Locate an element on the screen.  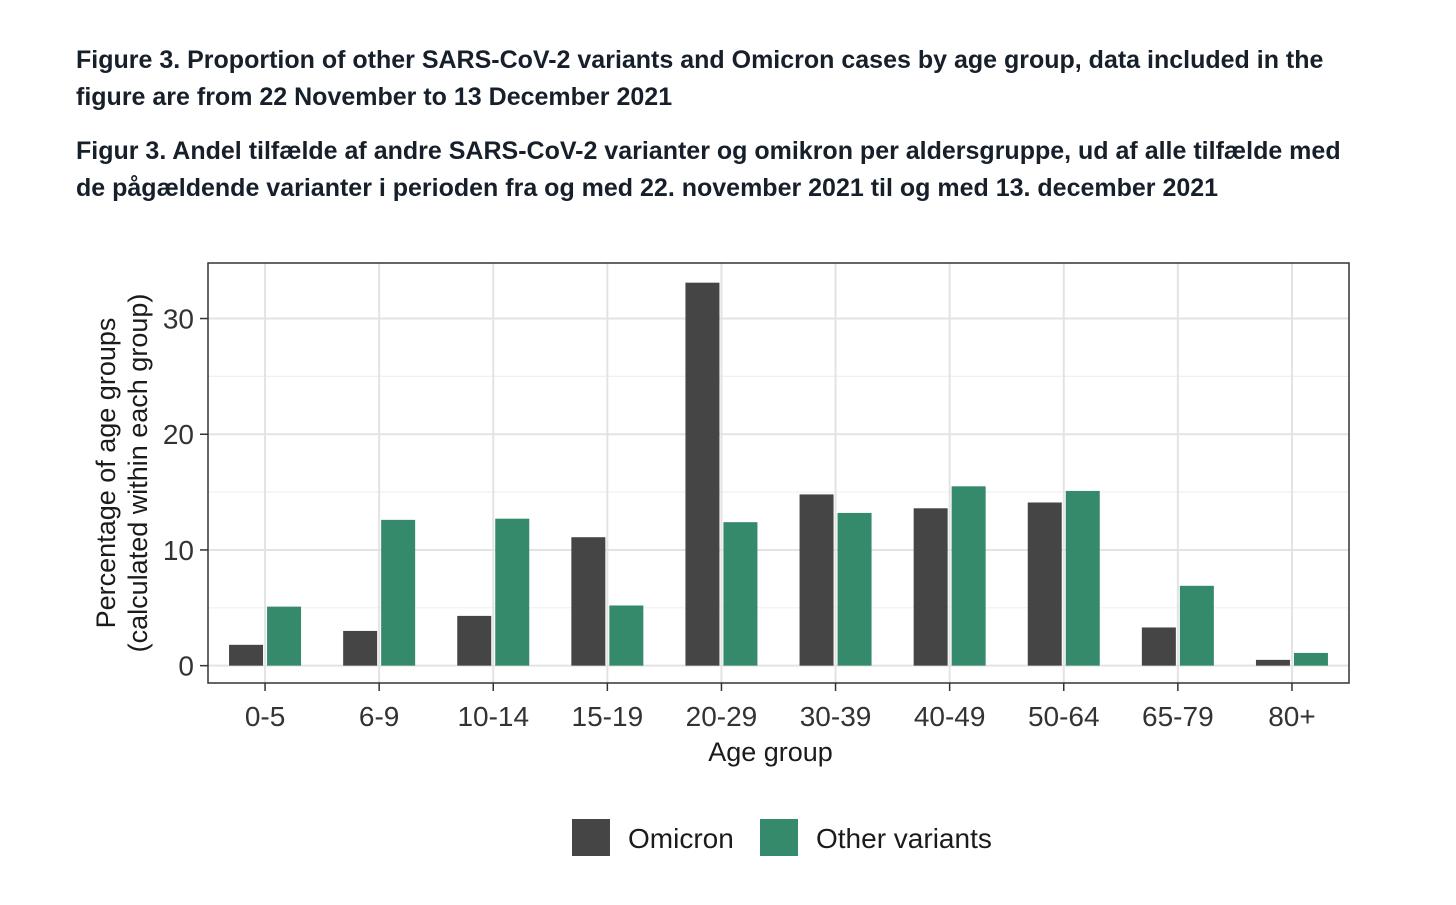
y-tick-label: 20 is located at coordinates (178, 434).